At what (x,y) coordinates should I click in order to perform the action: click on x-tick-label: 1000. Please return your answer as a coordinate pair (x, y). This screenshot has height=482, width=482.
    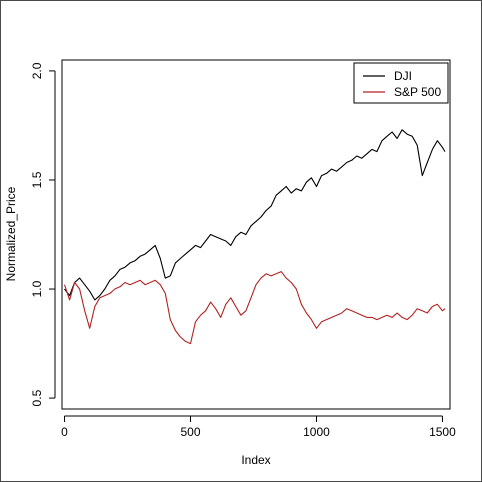
    Looking at the image, I should click on (316, 432).